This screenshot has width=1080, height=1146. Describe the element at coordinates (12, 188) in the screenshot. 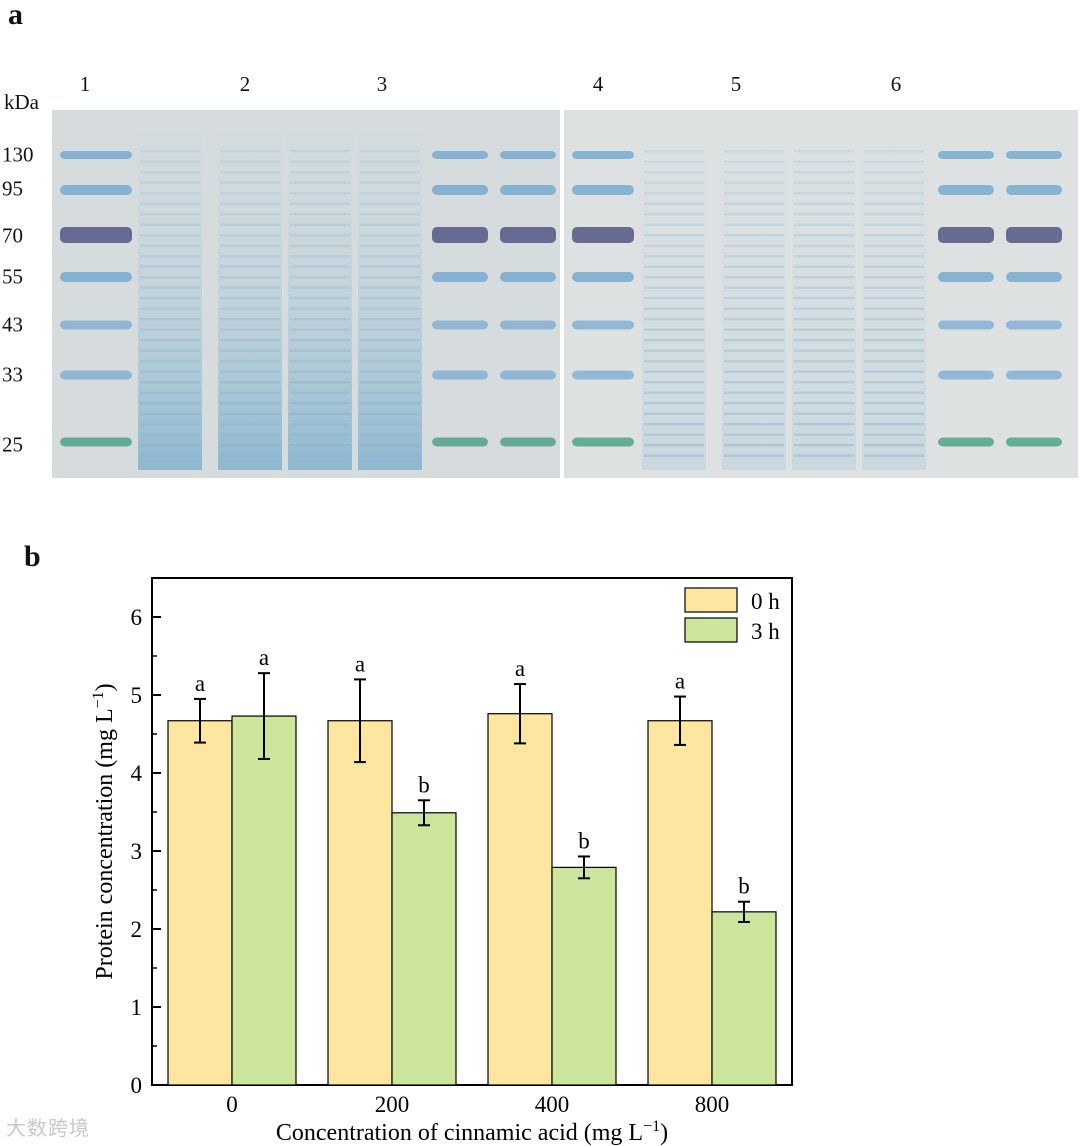

I see `marker-95: 95` at that location.